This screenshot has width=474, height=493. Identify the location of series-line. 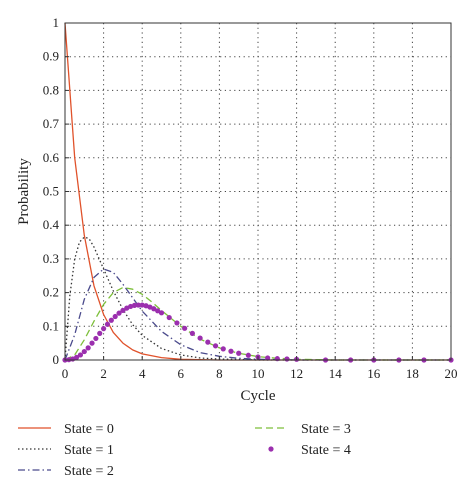
(257, 323).